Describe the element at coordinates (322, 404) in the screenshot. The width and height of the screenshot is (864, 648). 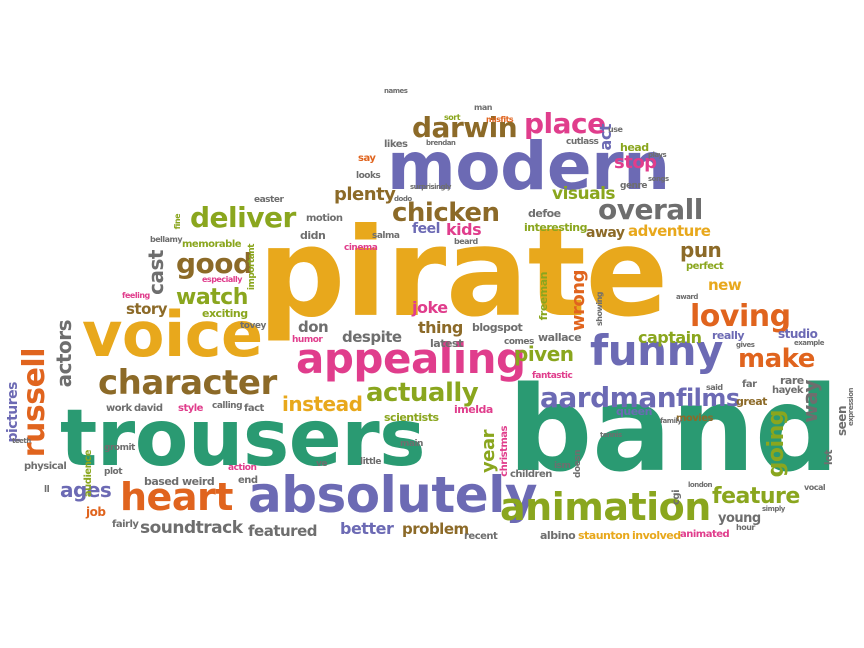
I see `word-instead: instead` at that location.